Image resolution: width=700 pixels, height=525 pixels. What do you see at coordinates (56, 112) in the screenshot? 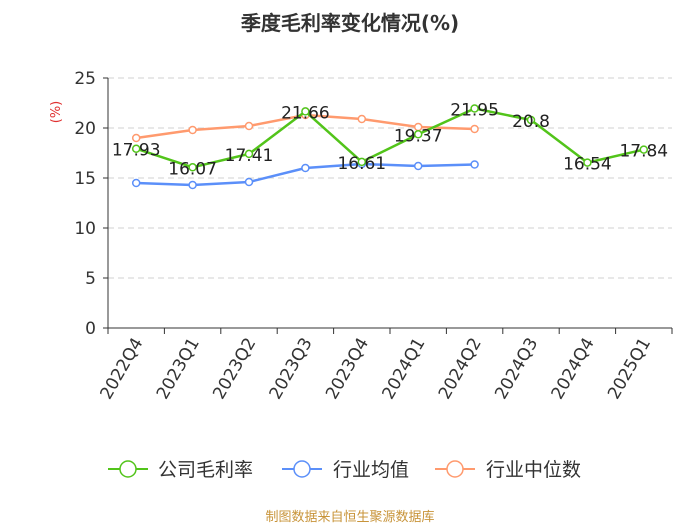
I see `y-axis-label: (%)` at bounding box center [56, 112].